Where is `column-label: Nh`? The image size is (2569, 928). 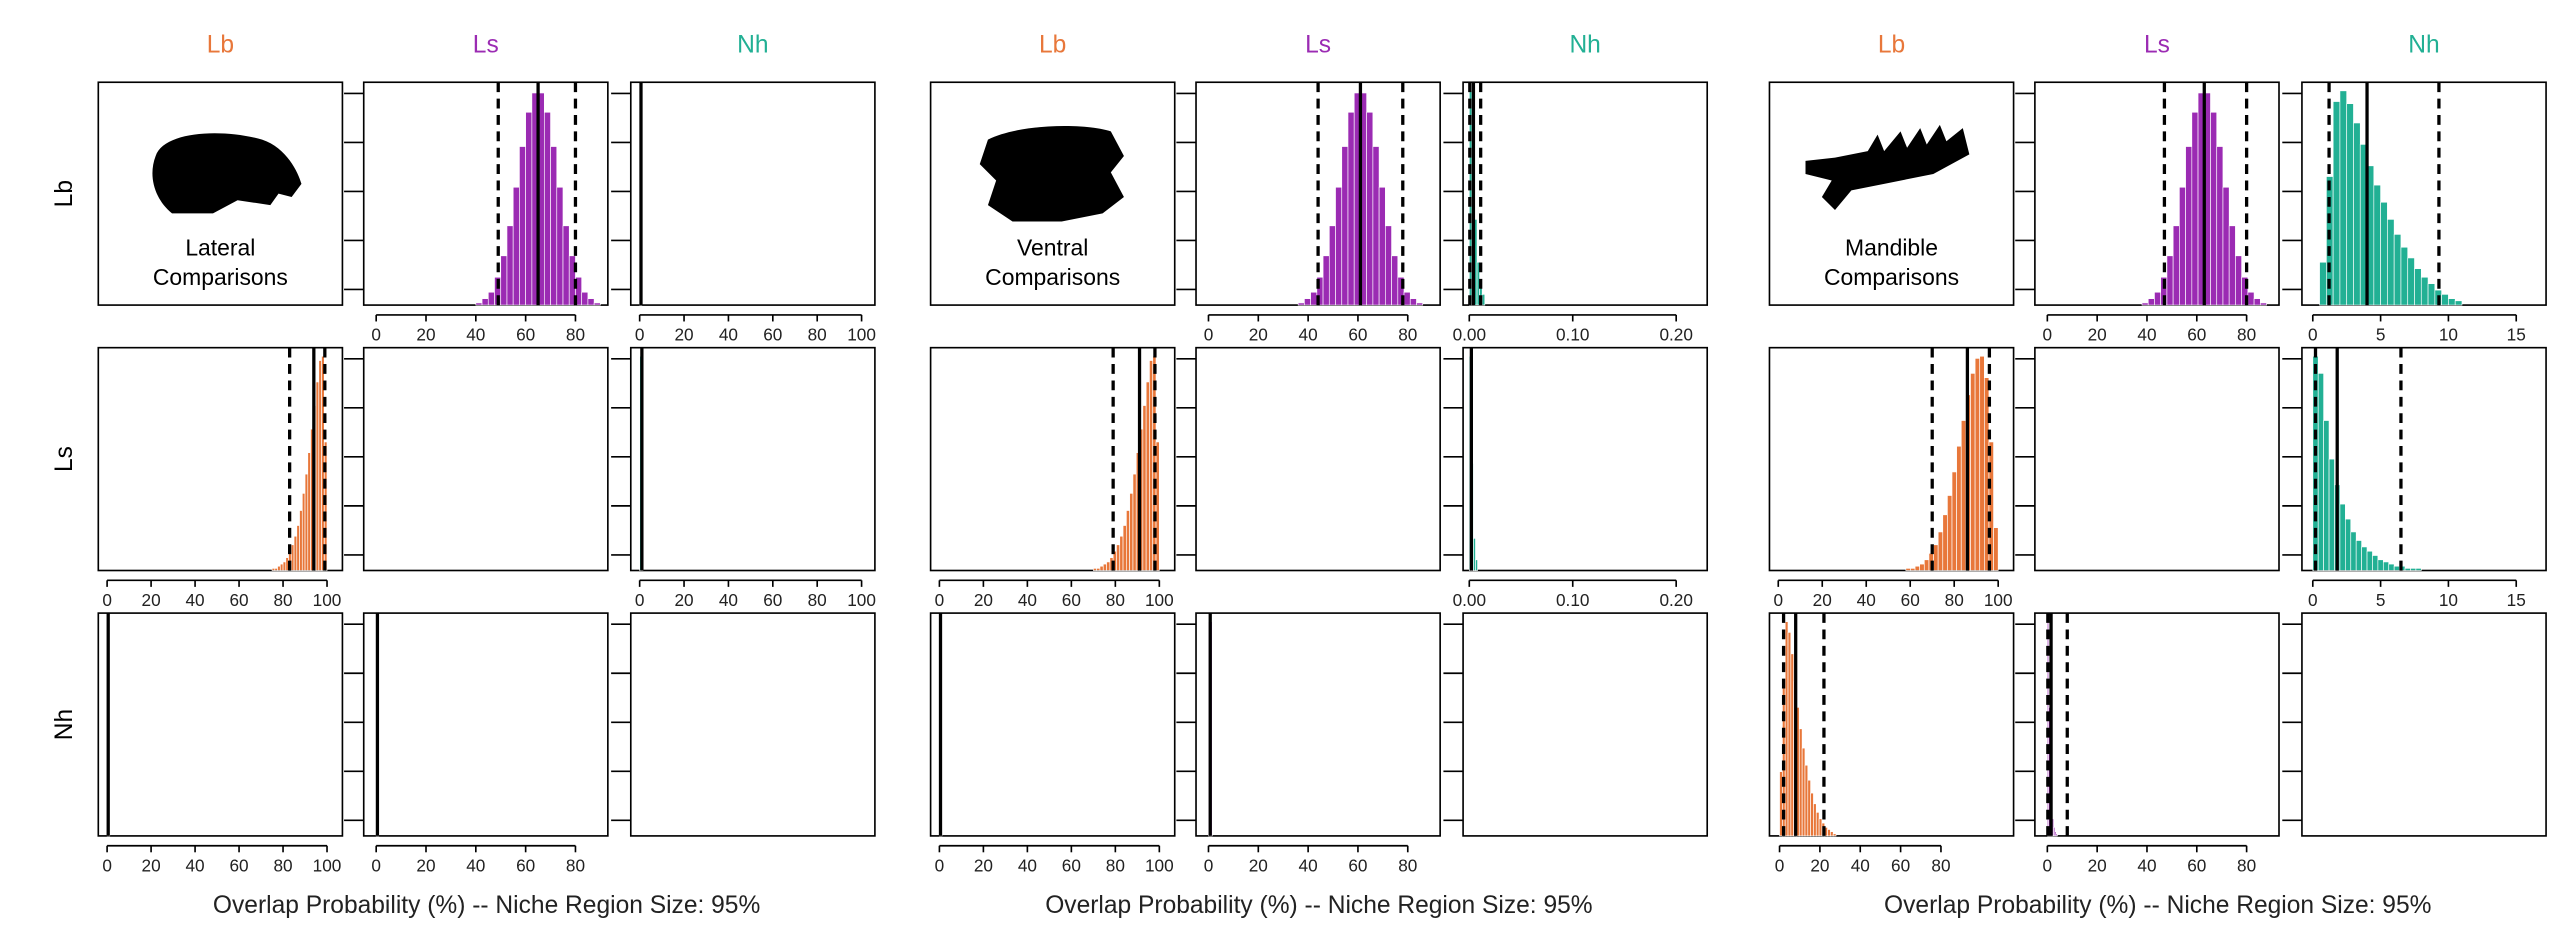 column-label: Nh is located at coordinates (1584, 45).